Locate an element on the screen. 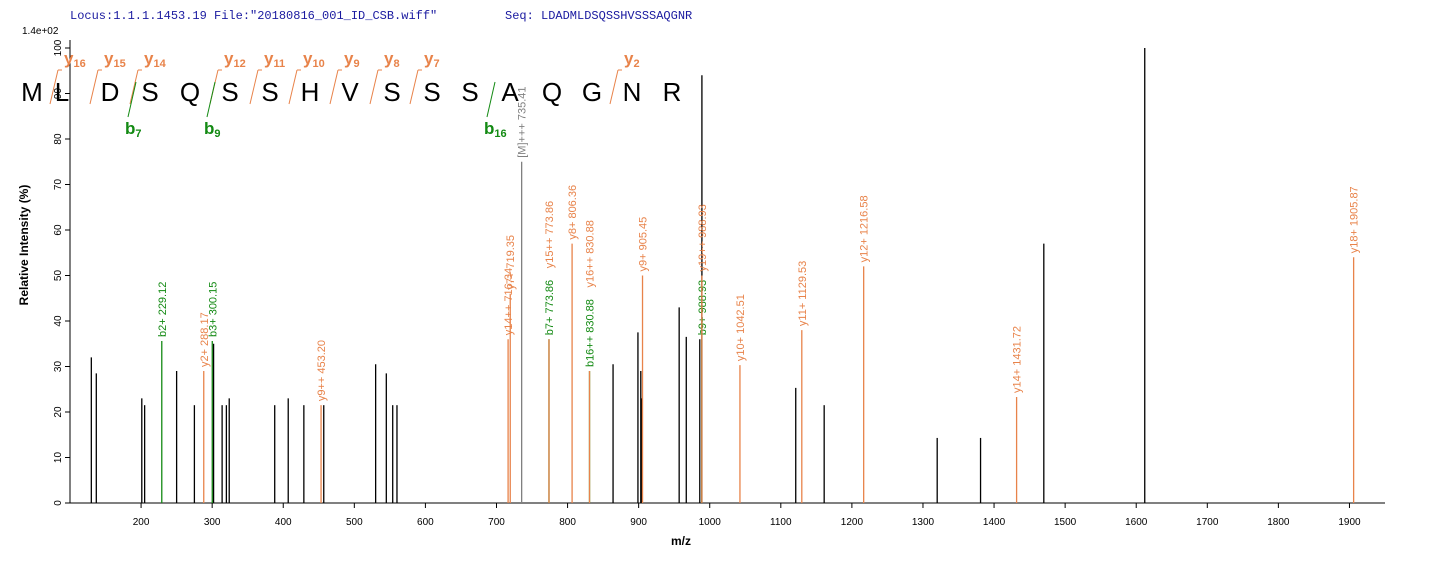  scale-label: 1.4e+02 is located at coordinates (40, 31).